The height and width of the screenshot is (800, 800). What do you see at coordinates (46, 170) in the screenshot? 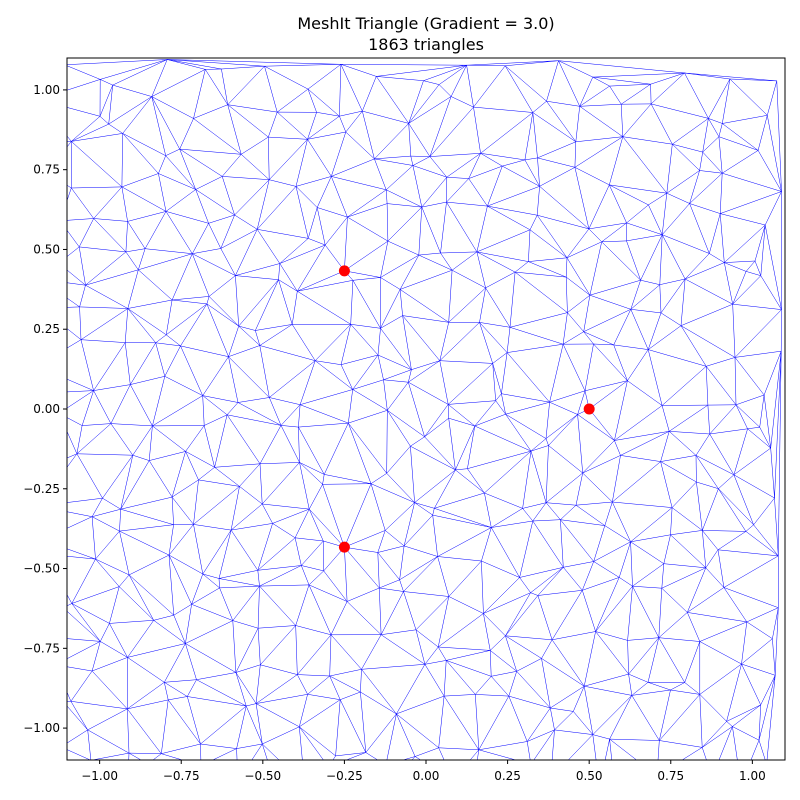
I see `y-tick-label: 0.75` at bounding box center [46, 170].